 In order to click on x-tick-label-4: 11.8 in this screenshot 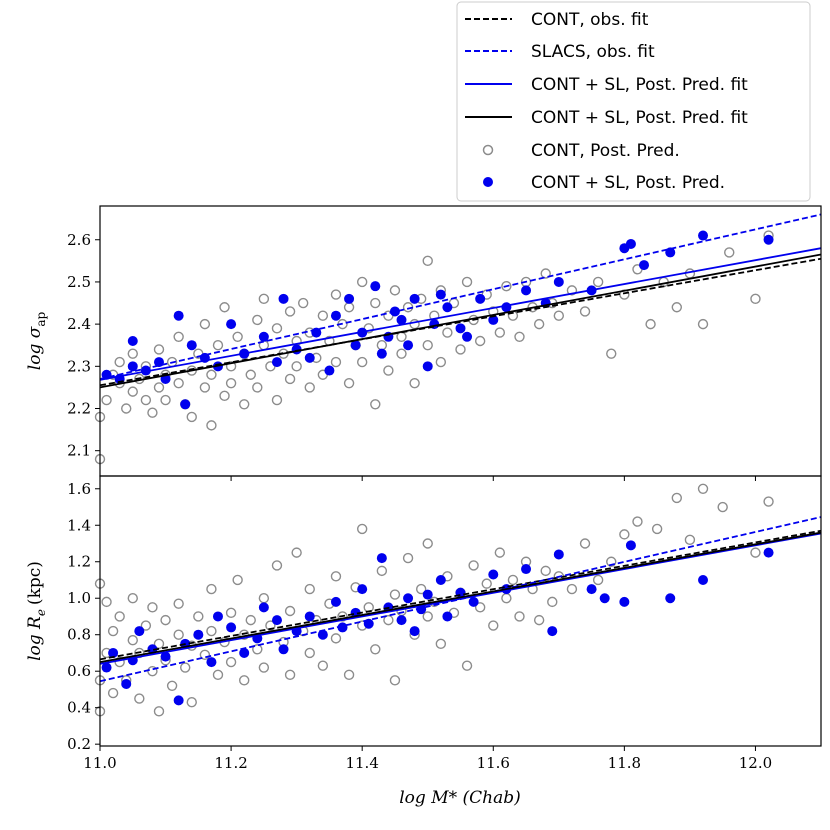, I will do `click(624, 763)`.